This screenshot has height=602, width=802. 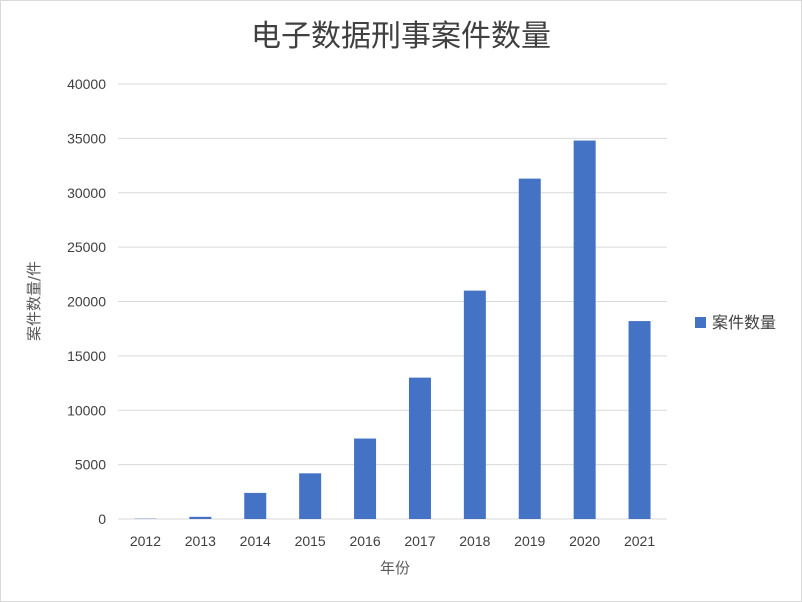 I want to click on y-tick-label: 30000, so click(x=86, y=193).